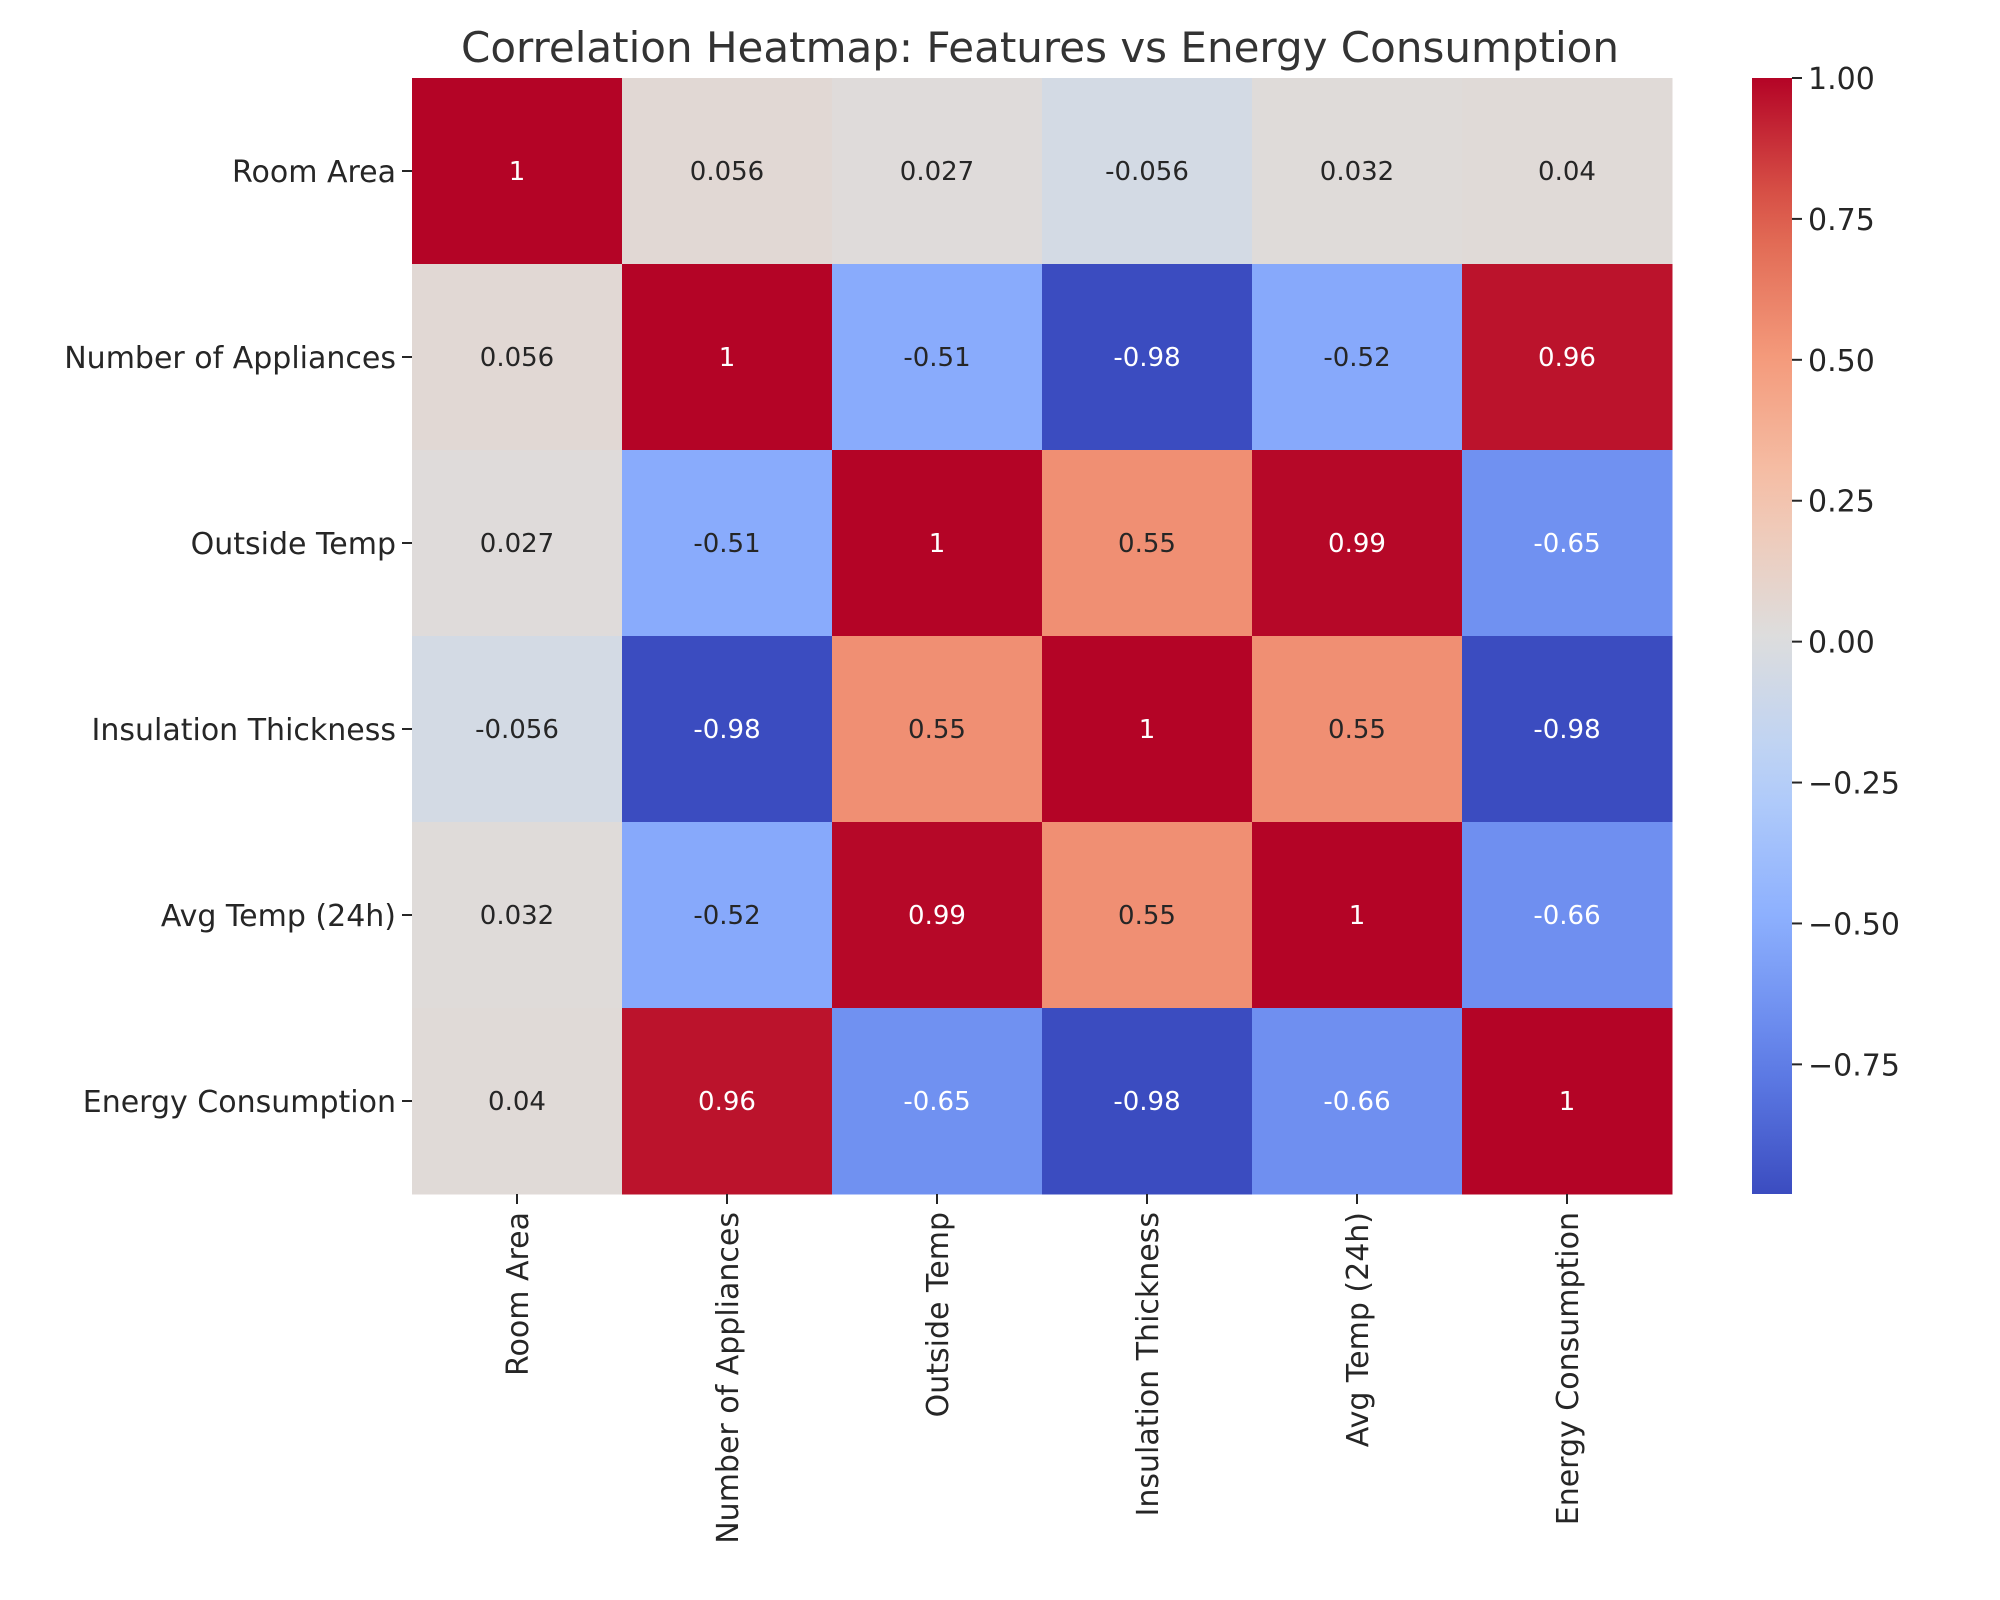  What do you see at coordinates (1841, 79) in the screenshot?
I see `colorbar-tick-label: 1.00` at bounding box center [1841, 79].